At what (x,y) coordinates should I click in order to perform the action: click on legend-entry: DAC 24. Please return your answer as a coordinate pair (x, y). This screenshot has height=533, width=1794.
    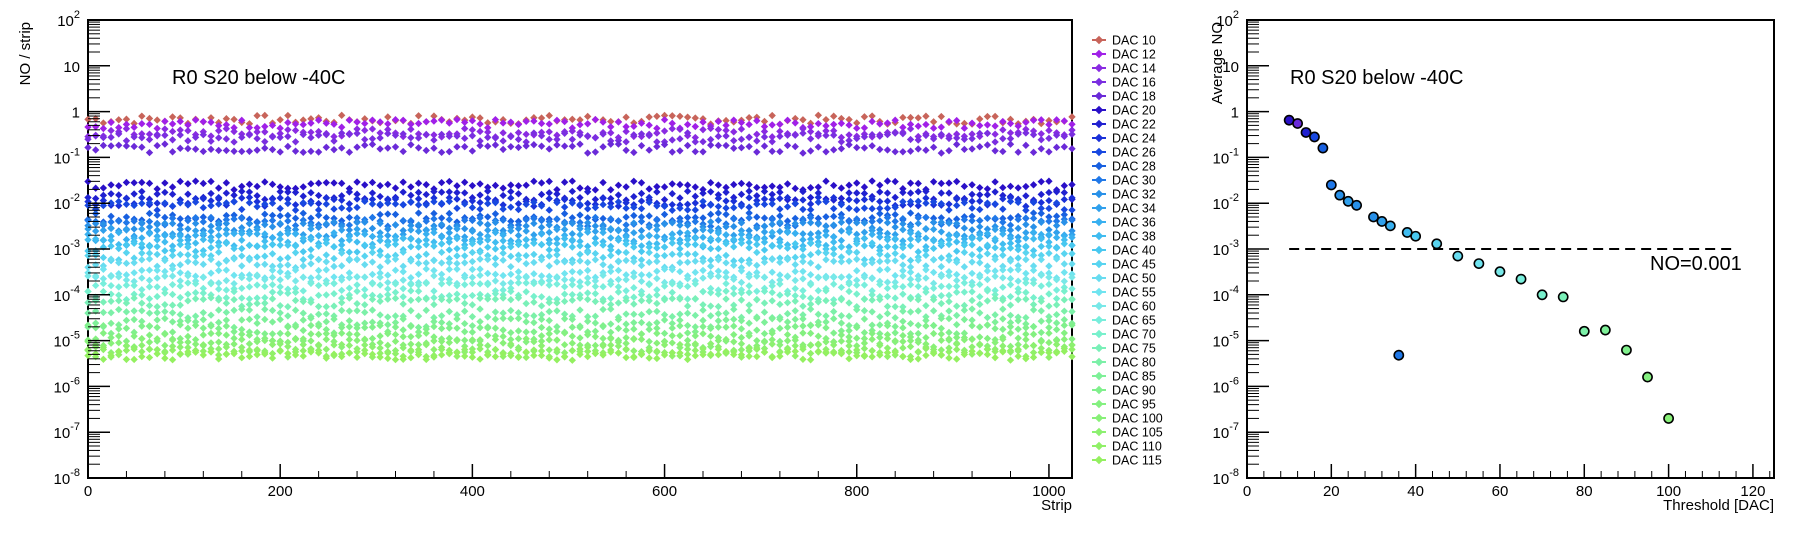
    Looking at the image, I should click on (1134, 139).